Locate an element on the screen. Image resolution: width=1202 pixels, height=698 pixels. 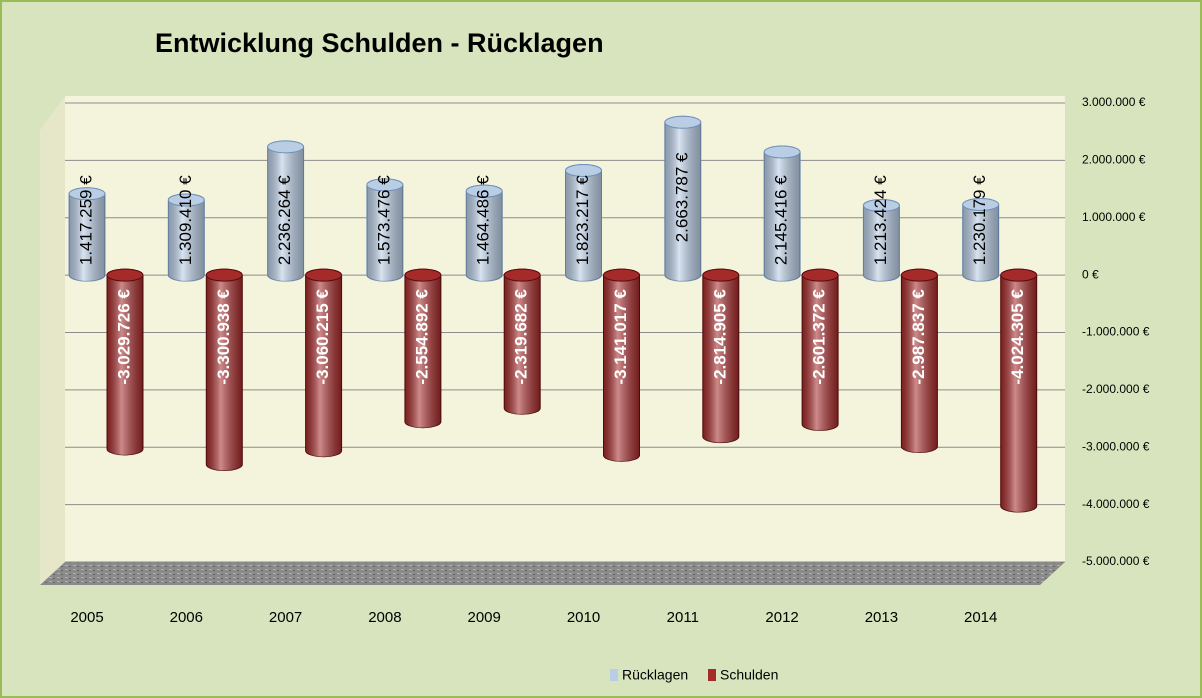
data-label: -2.319.682 € is located at coordinates (521, 337).